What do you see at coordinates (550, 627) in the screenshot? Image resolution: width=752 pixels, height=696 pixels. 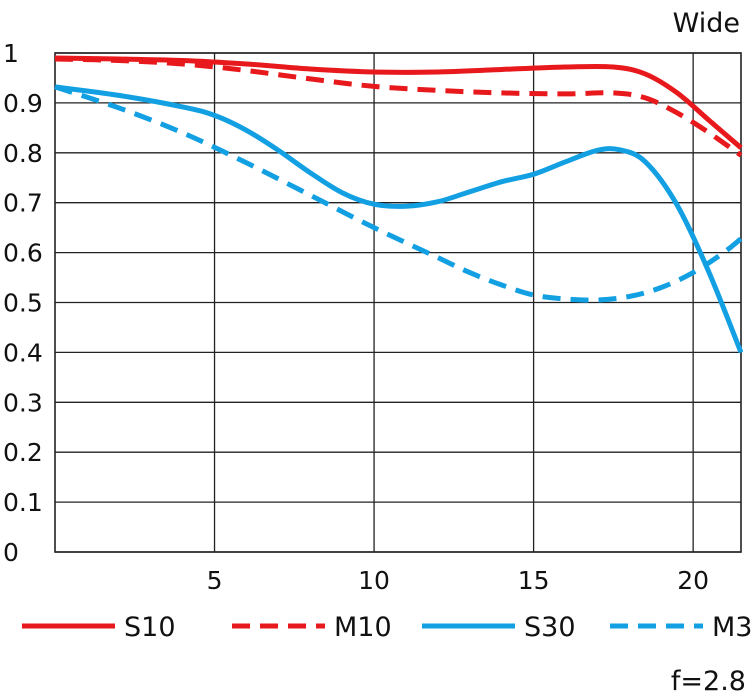 I see `legend-label-s30: S30` at bounding box center [550, 627].